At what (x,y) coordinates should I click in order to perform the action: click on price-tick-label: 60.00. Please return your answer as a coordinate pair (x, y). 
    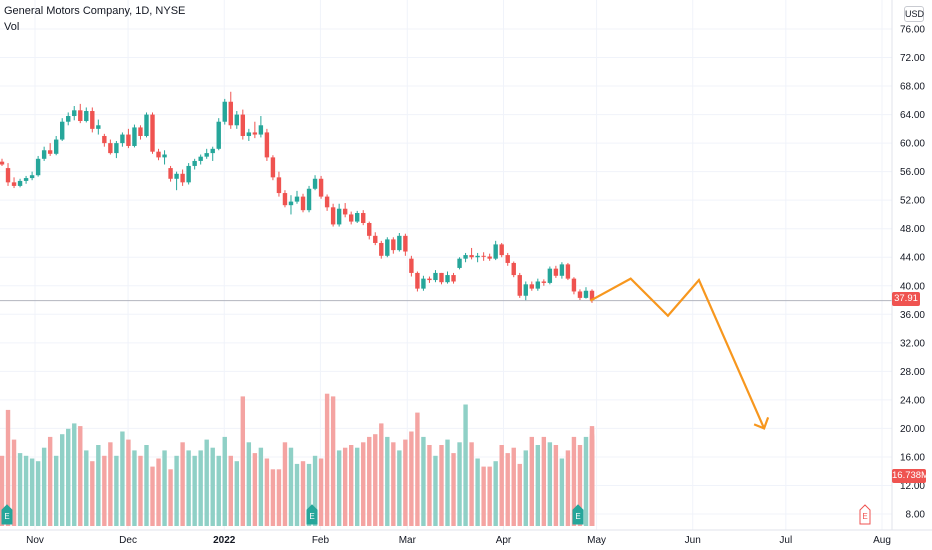
    Looking at the image, I should click on (912, 144).